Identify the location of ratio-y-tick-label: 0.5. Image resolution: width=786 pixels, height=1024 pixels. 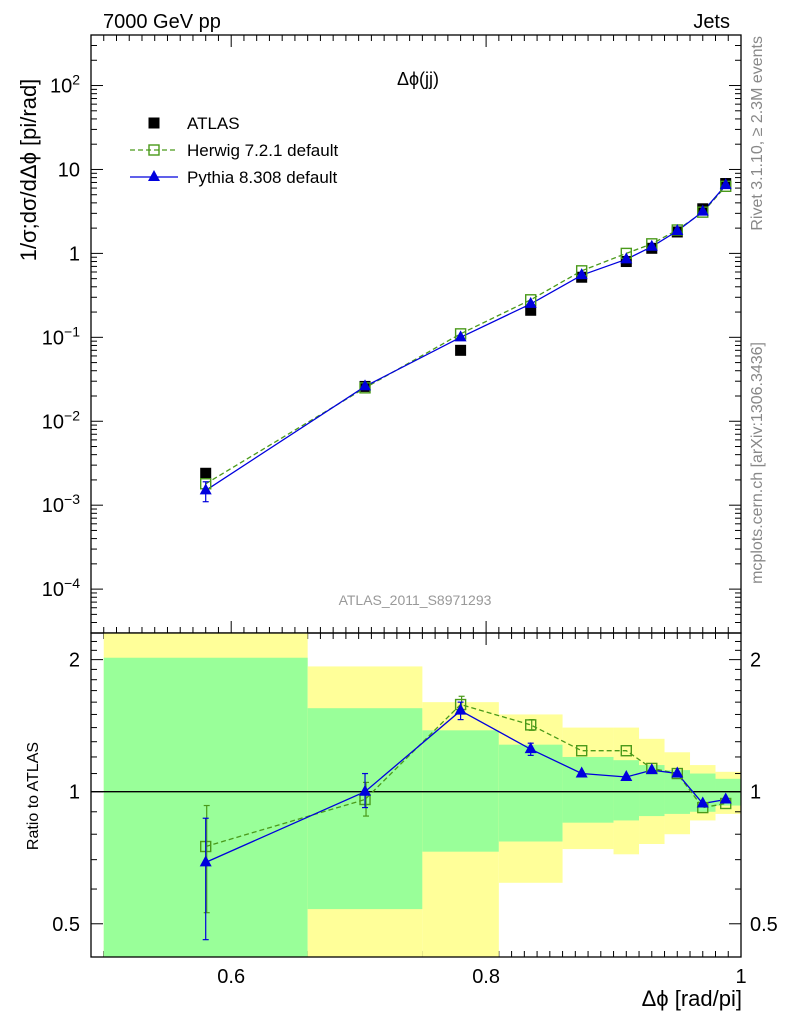
(66, 925).